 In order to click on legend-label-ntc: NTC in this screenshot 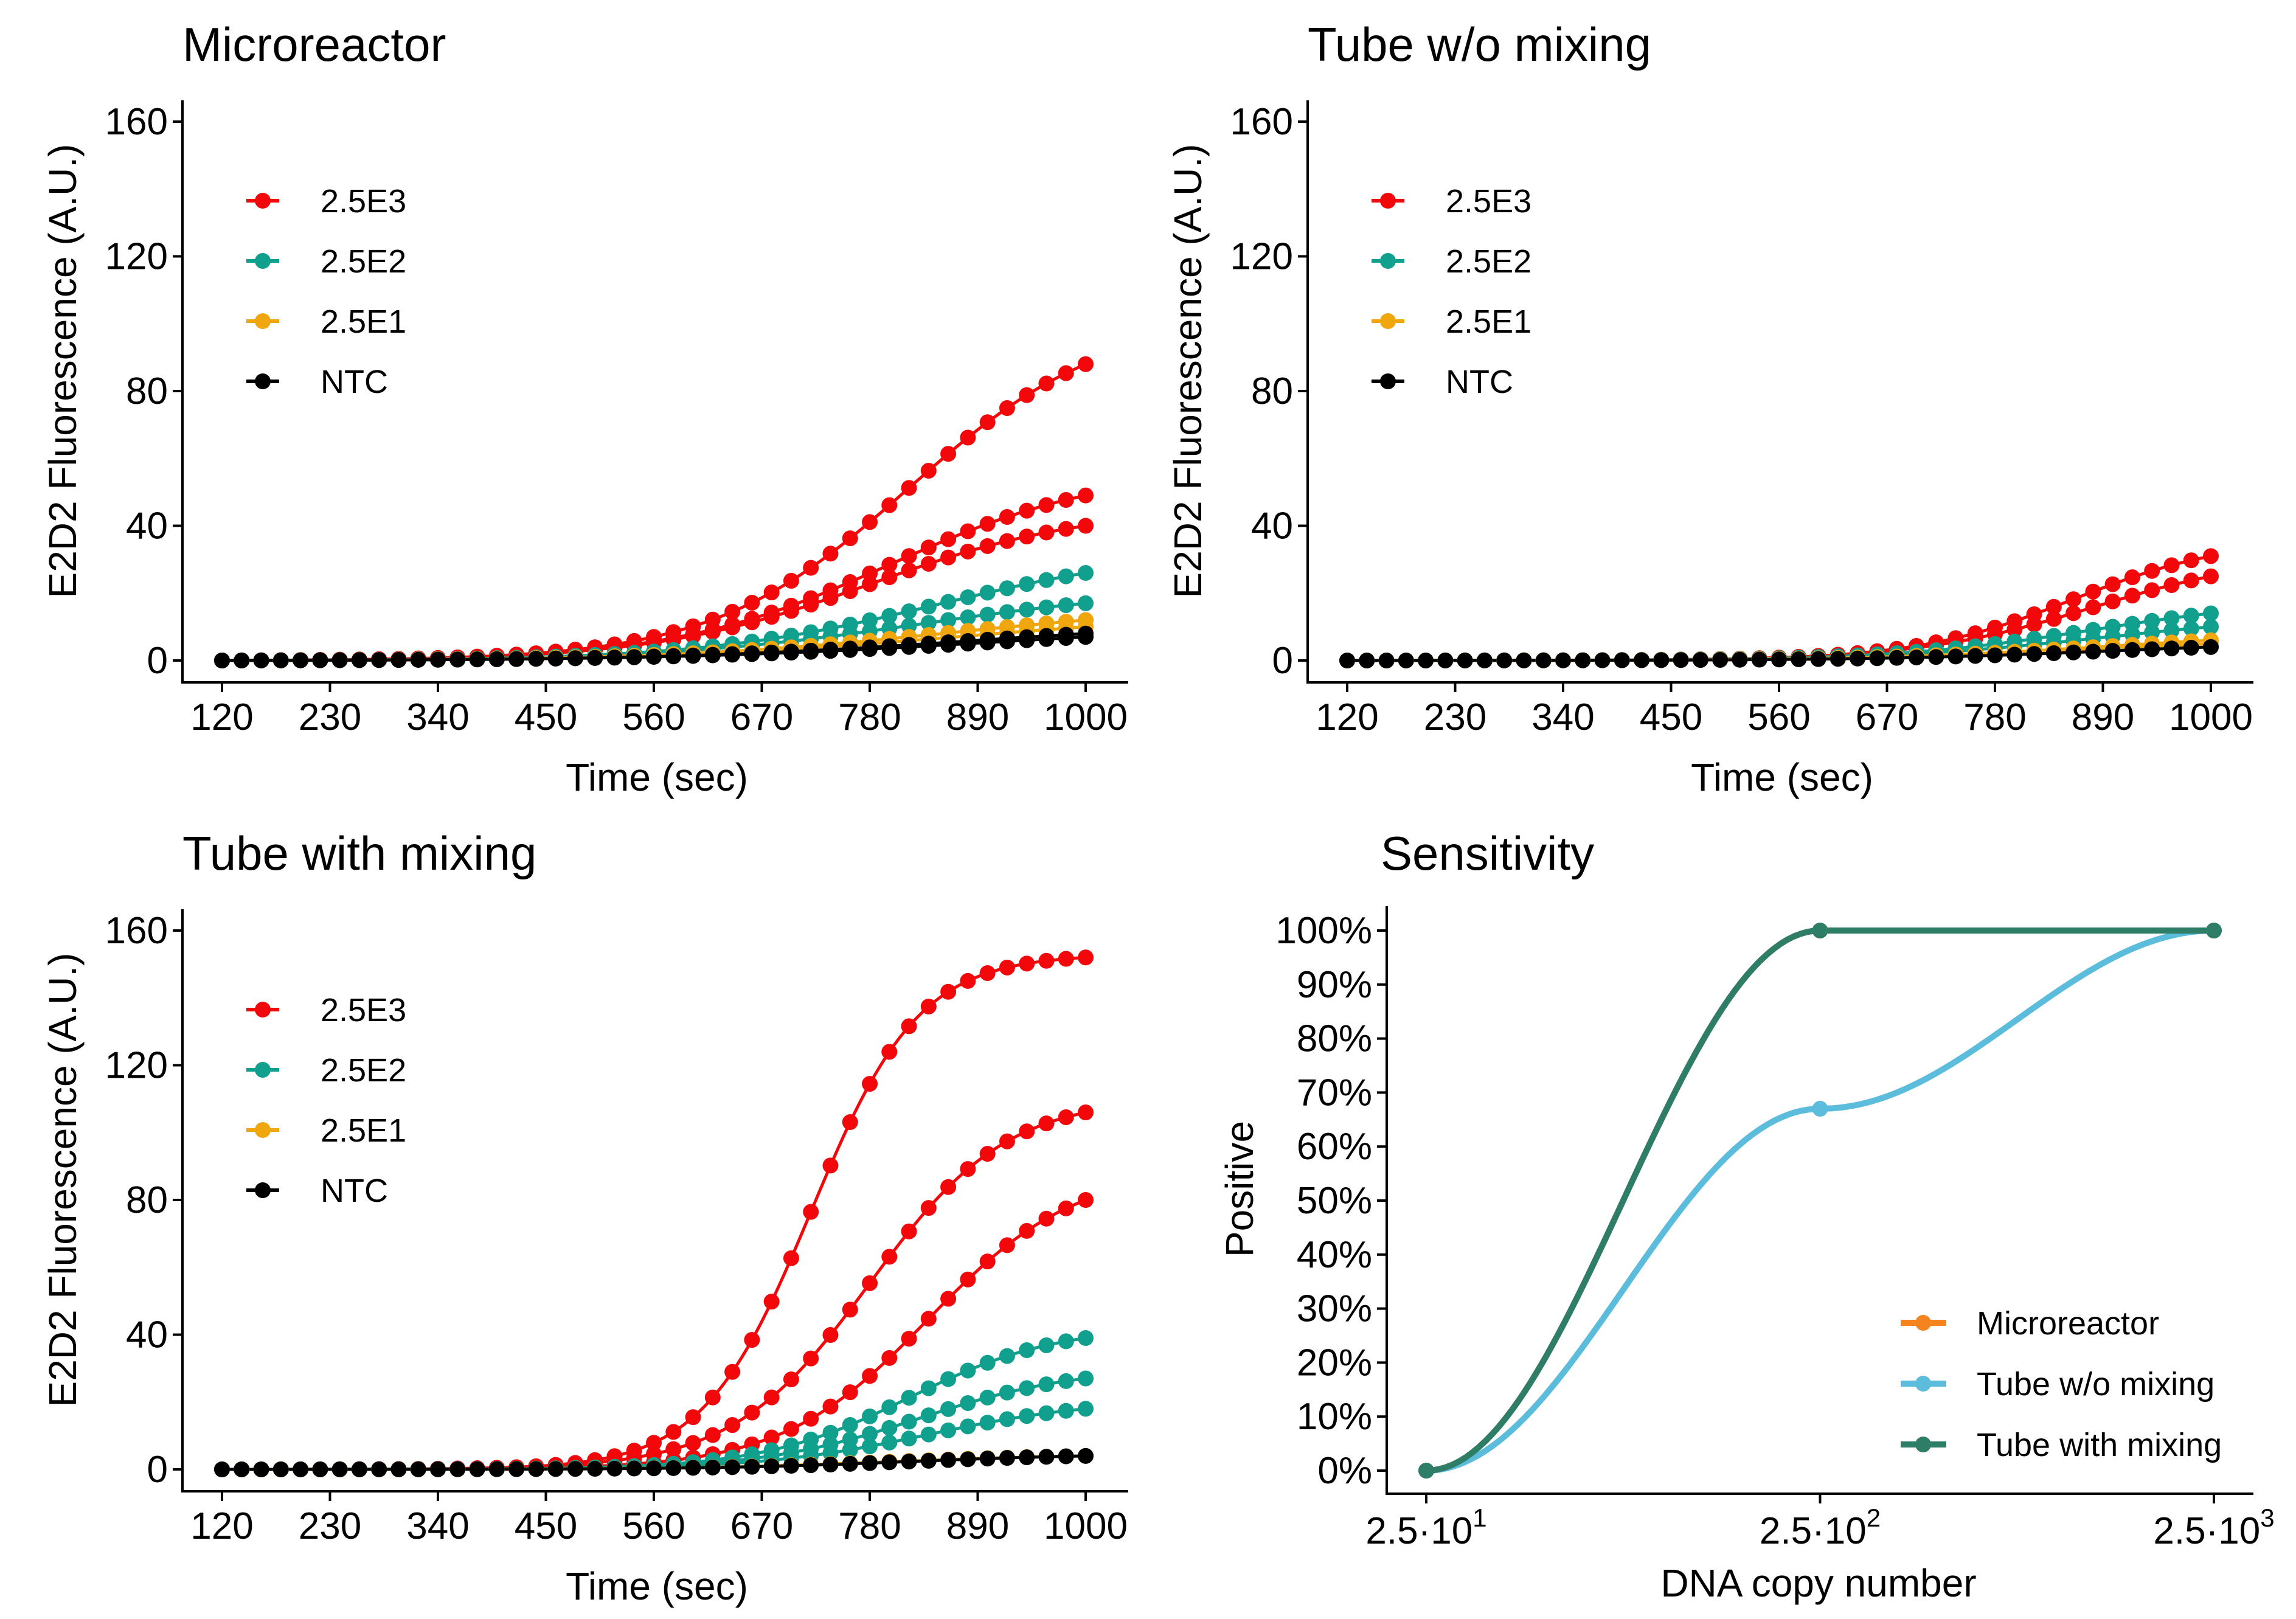, I will do `click(354, 382)`.